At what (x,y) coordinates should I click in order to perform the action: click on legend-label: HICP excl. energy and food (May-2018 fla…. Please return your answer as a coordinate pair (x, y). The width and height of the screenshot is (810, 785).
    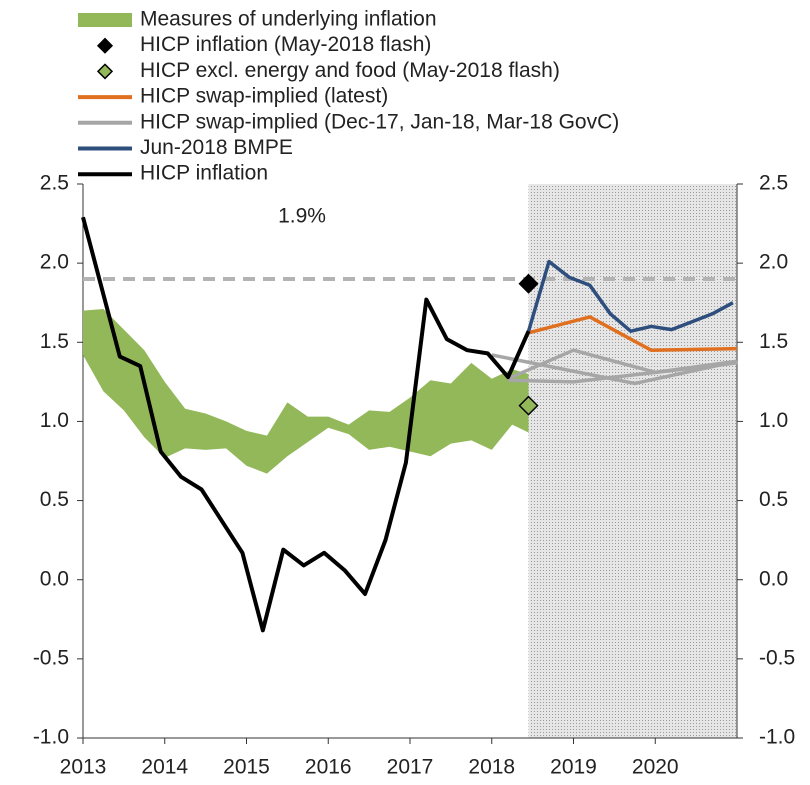
    Looking at the image, I should click on (350, 70).